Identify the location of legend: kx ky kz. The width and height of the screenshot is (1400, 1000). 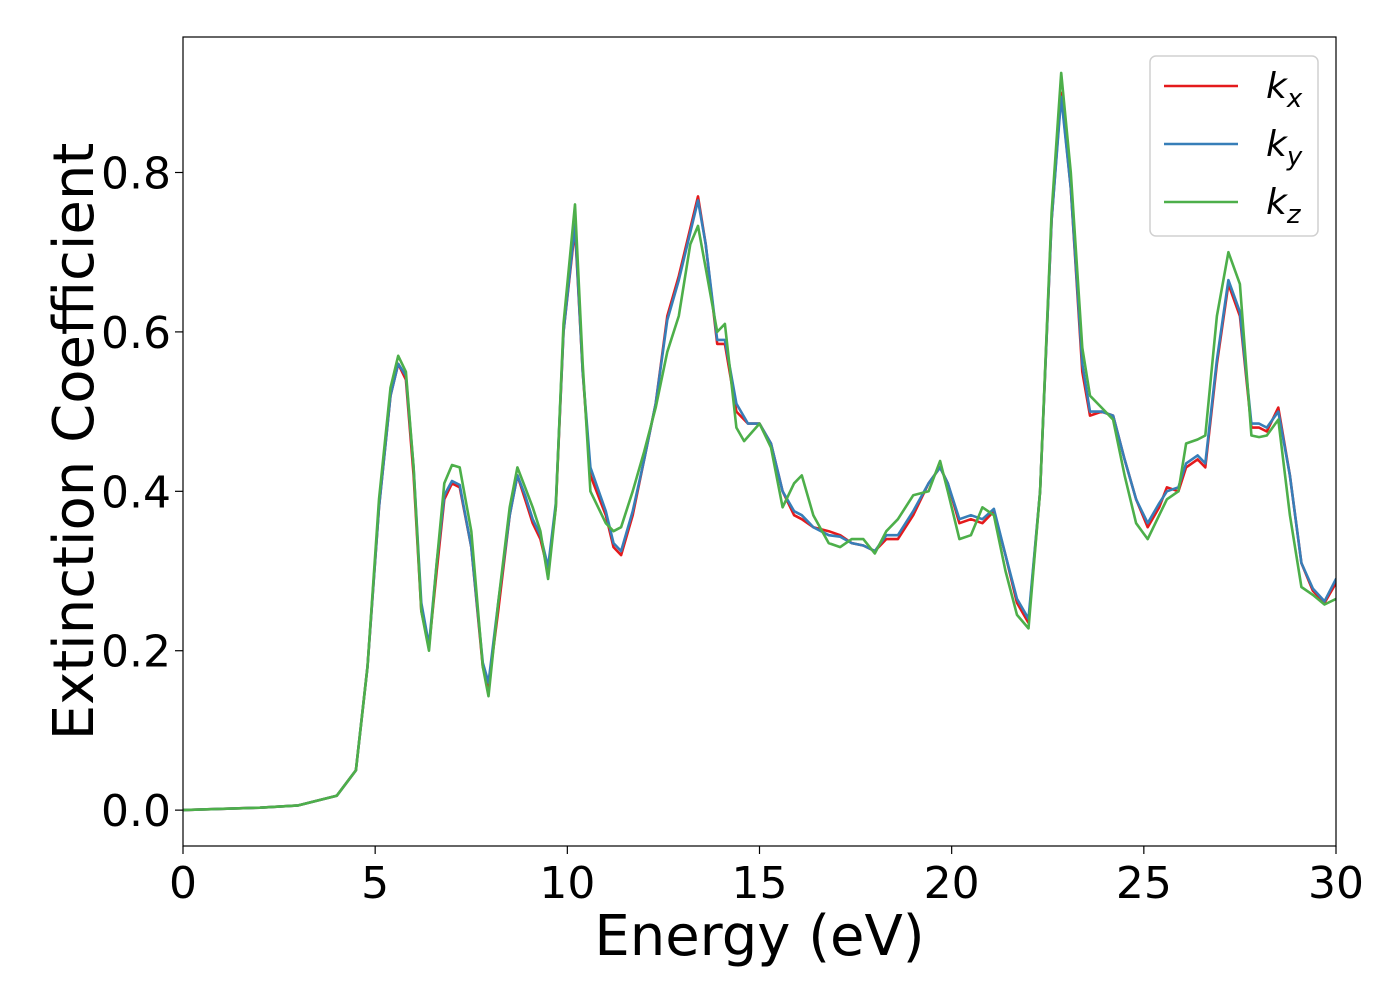
(1234, 146).